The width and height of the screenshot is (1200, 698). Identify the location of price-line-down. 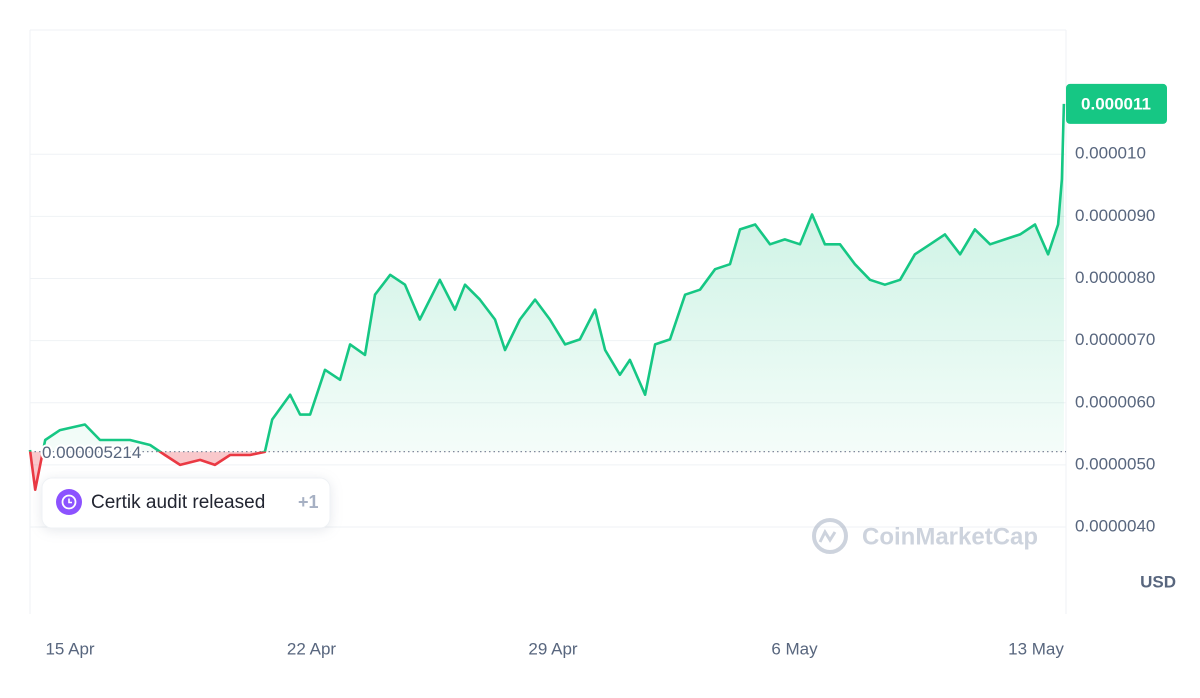
(147, 471).